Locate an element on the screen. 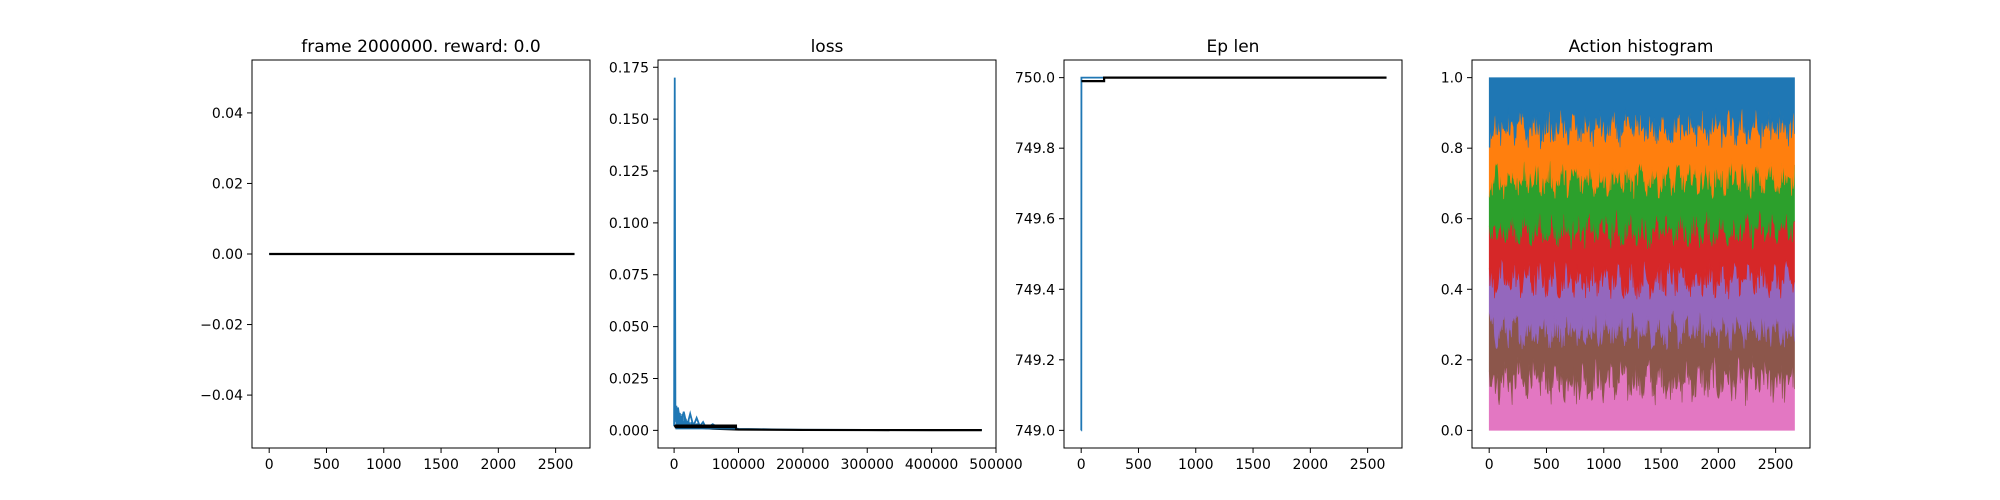 This screenshot has width=2000, height=500. x-tick-label: 400000 is located at coordinates (931, 465).